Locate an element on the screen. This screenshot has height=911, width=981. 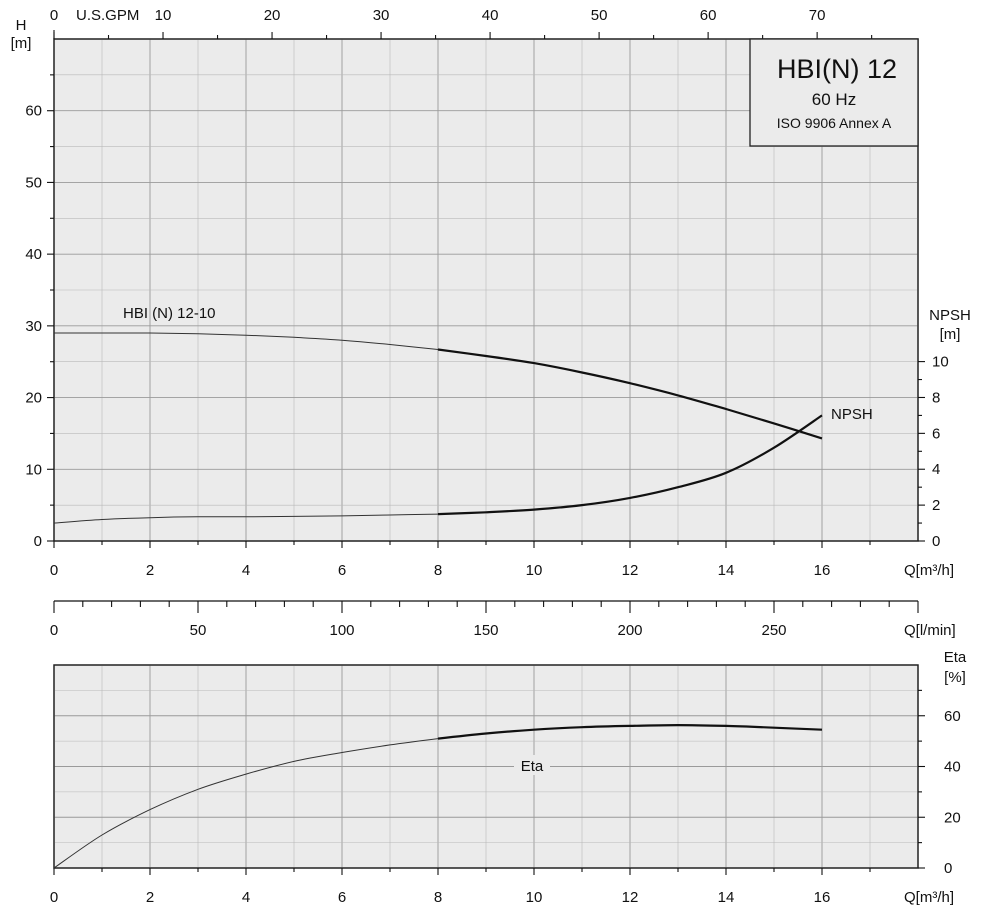
x-tick-label-top: 10 is located at coordinates (534, 570).